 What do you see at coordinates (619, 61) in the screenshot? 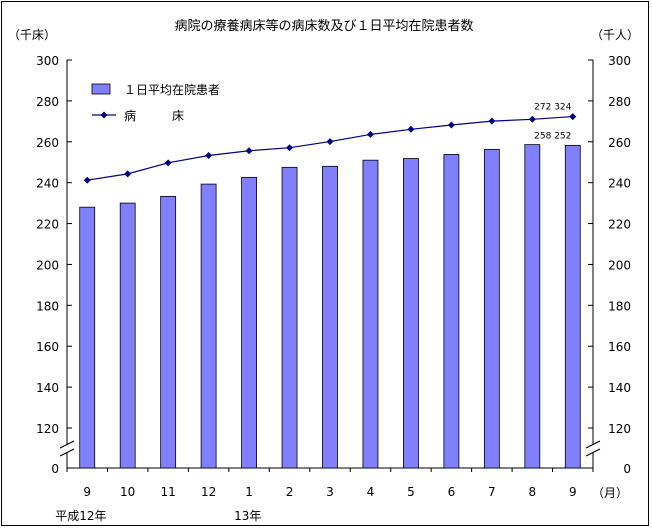
I see `y-tick-label-right: 300` at bounding box center [619, 61].